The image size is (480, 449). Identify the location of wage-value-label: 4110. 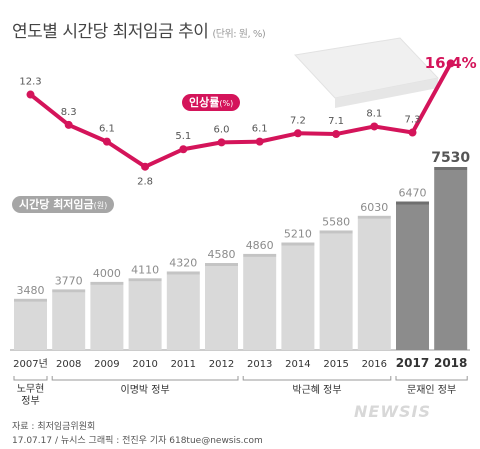
(145, 269).